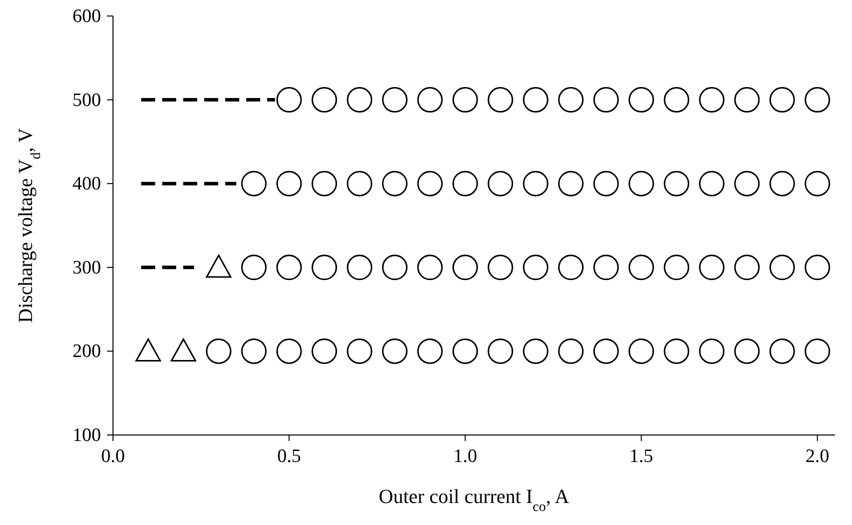  Describe the element at coordinates (465, 456) in the screenshot. I see `x-tick-label: 1.0` at that location.